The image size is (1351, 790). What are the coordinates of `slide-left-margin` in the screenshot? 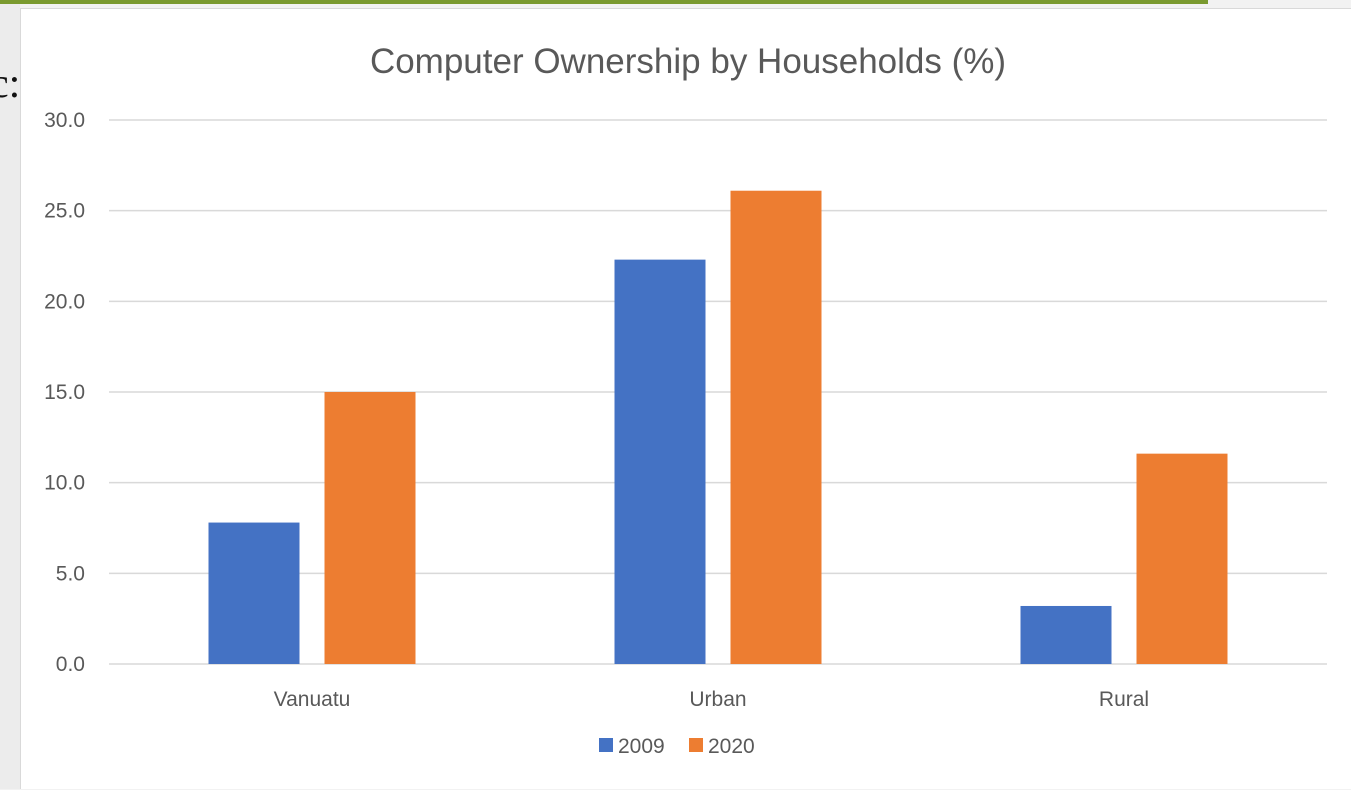 It's located at (10, 396).